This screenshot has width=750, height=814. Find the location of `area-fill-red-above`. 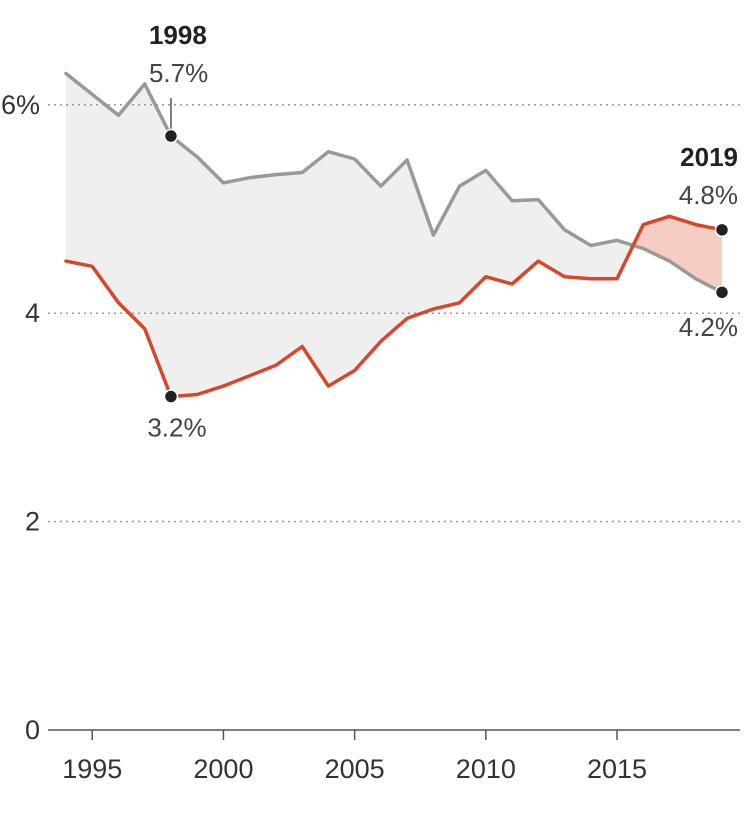

area-fill-red-above is located at coordinates (677, 254).